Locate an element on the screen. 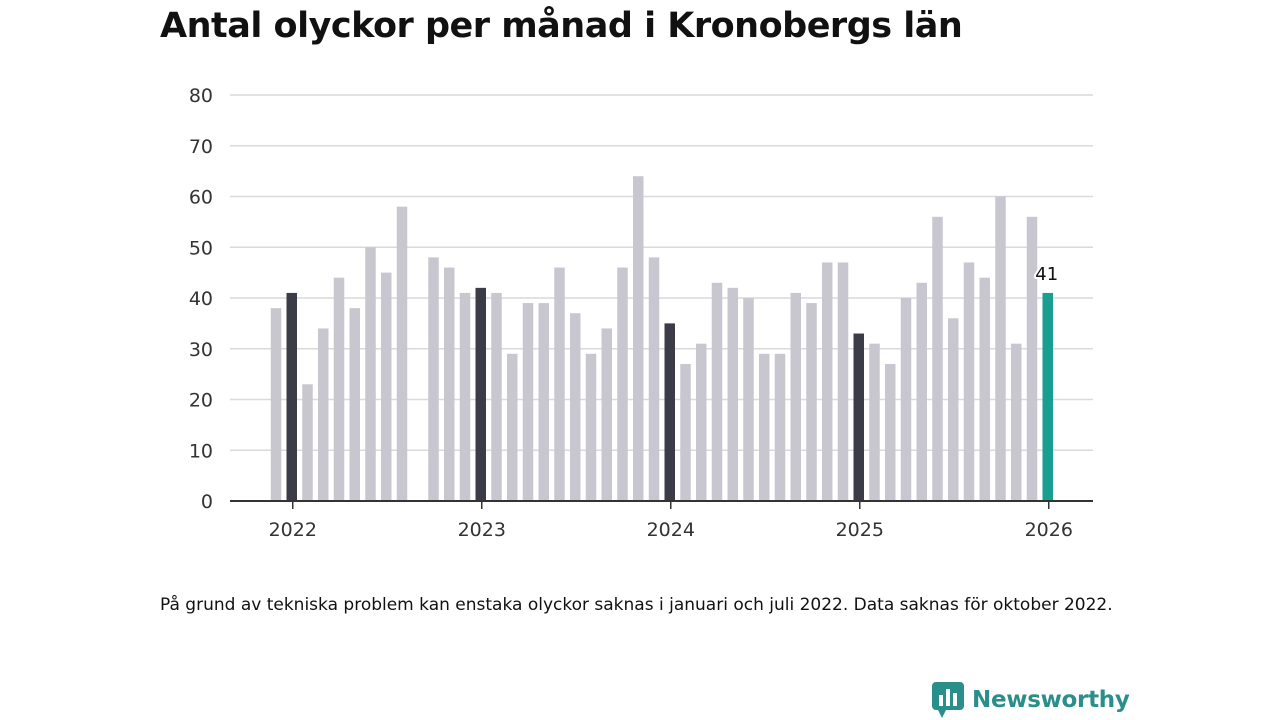 Image resolution: width=1280 pixels, height=720 pixels. brand: Newsworthy is located at coordinates (1031, 700).